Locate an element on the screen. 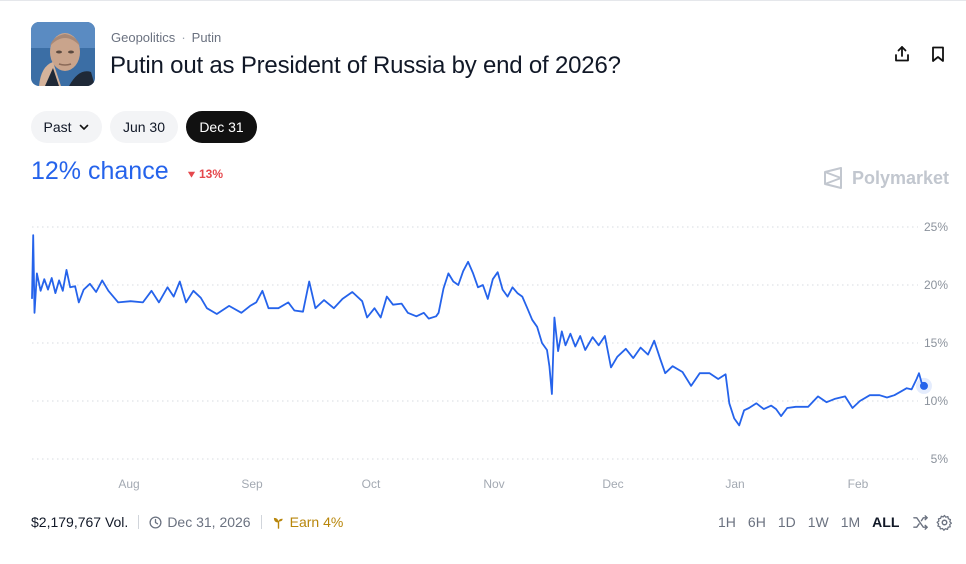  avatar-image is located at coordinates (63, 54).